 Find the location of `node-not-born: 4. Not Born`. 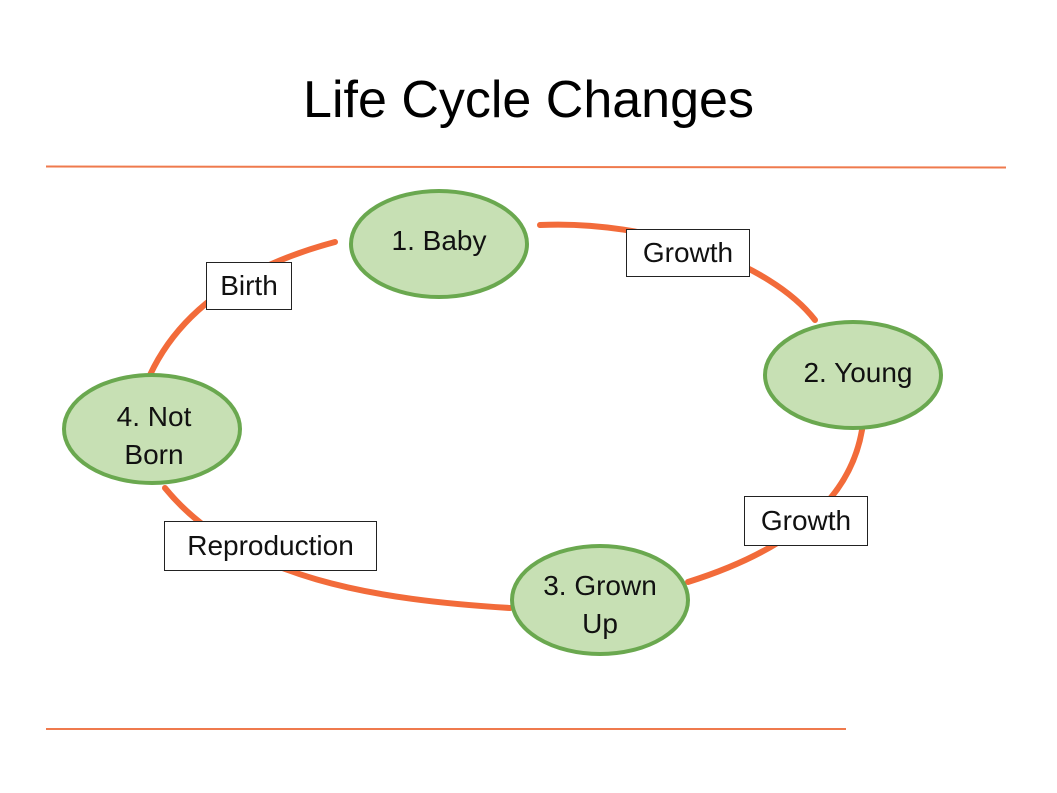

node-not-born: 4. Not Born is located at coordinates (154, 436).